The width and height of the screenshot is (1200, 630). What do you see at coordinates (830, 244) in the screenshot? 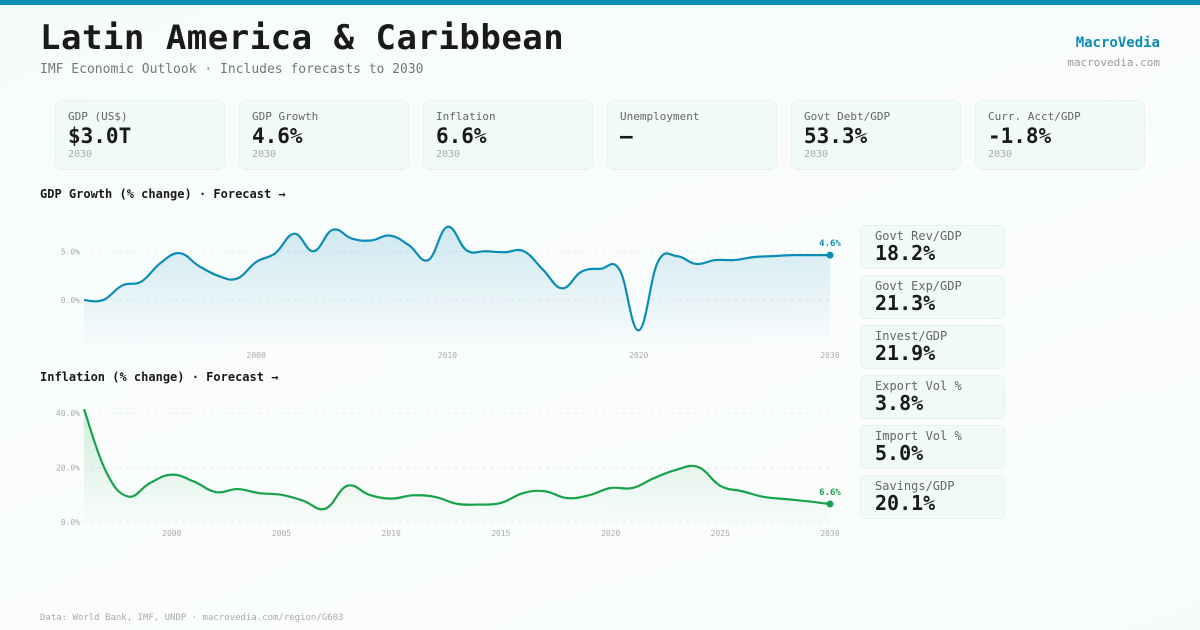
I see `end-value-label: 4.6%` at bounding box center [830, 244].